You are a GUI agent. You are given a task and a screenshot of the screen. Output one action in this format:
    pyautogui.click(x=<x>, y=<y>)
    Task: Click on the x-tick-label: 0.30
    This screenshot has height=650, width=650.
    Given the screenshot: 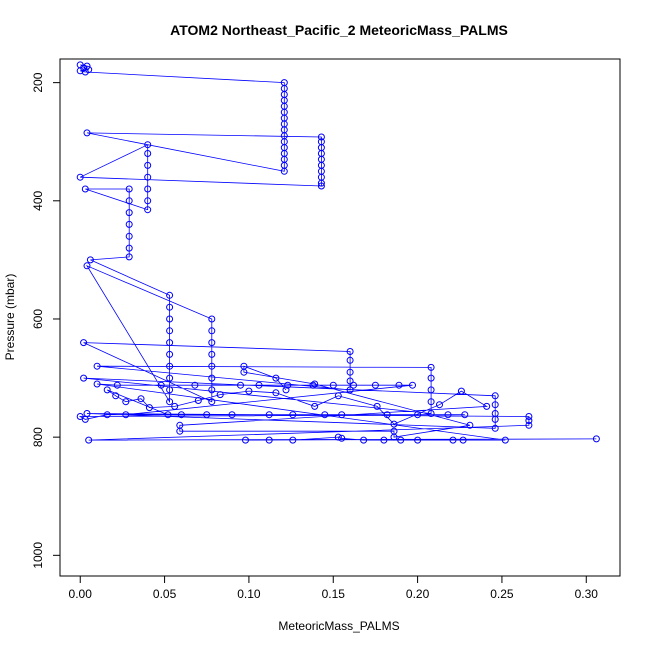 What is the action you would take?
    pyautogui.click(x=587, y=594)
    